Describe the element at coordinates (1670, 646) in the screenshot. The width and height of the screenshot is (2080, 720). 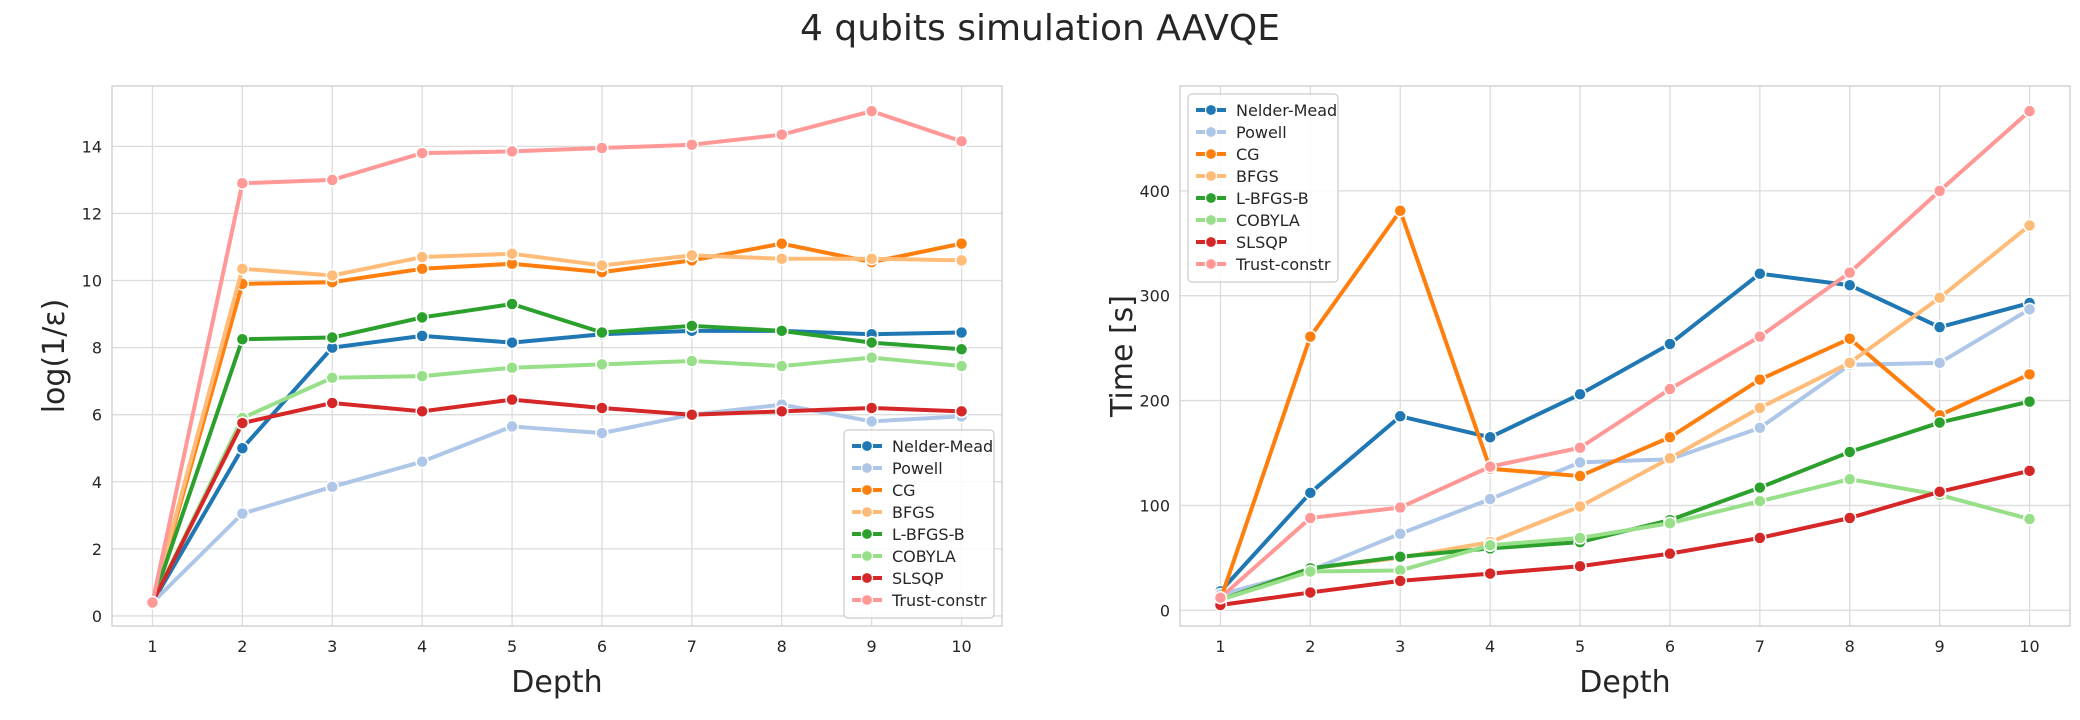
I see `chart-2-x-tick-label: 6` at that location.